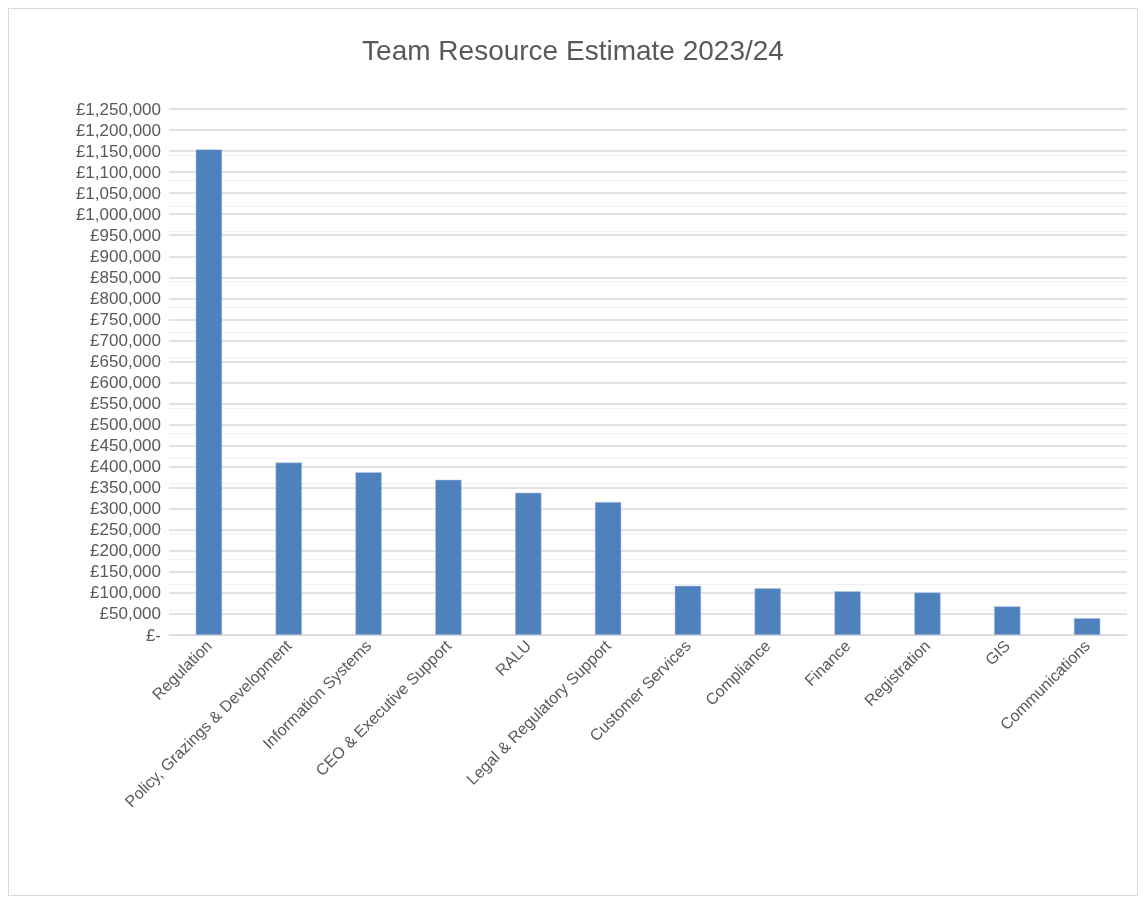  What do you see at coordinates (118, 109) in the screenshot?
I see `y-tick-label: £1,250,000` at bounding box center [118, 109].